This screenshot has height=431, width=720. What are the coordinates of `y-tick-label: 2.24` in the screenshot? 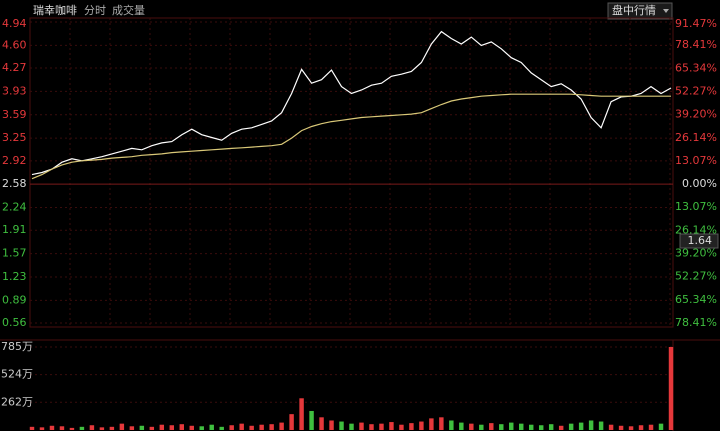 It's located at (14, 207).